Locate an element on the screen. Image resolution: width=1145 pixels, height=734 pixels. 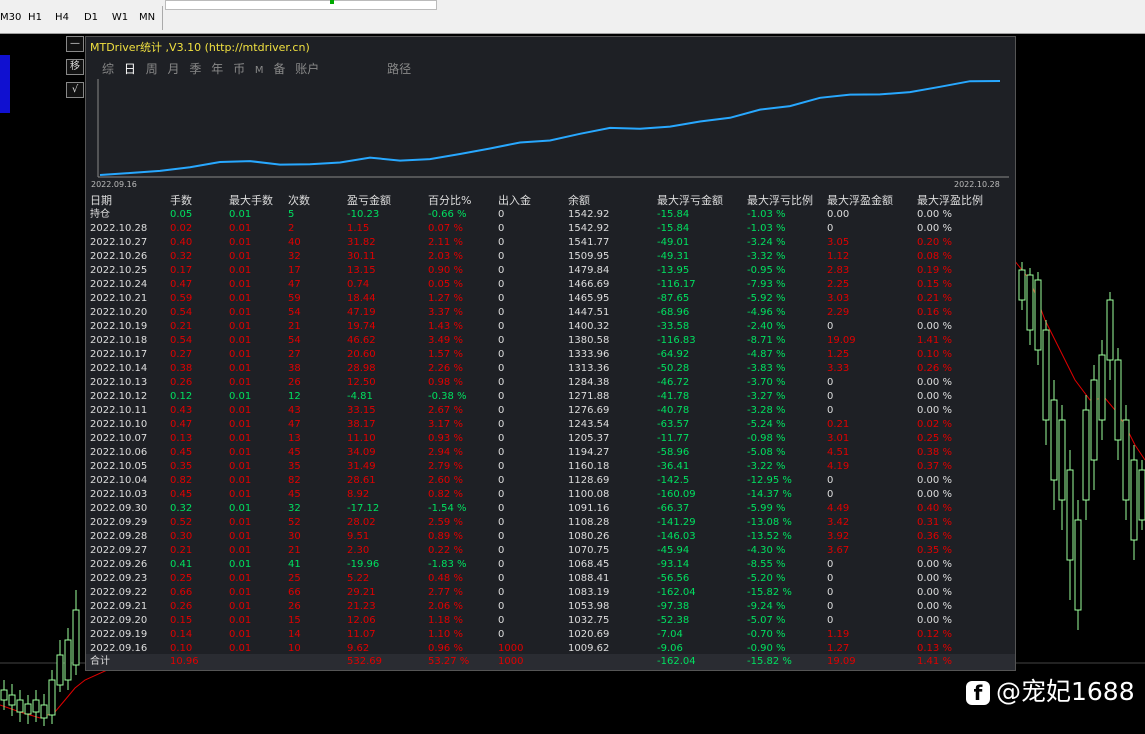
cell-date: 2022.09.23 is located at coordinates (119, 578).